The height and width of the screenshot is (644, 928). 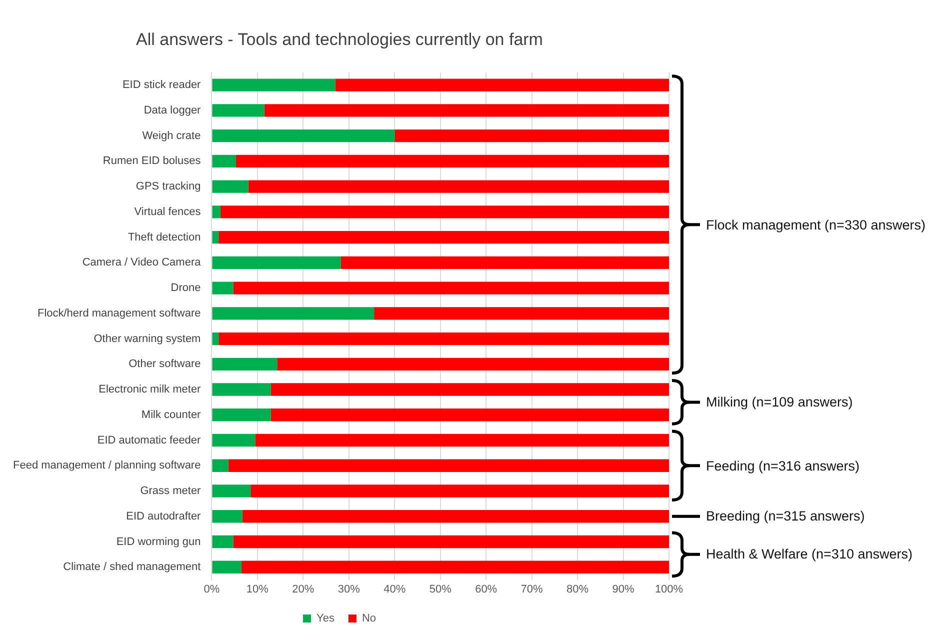 What do you see at coordinates (158, 542) in the screenshot?
I see `y-tick-label: EID worming gun` at bounding box center [158, 542].